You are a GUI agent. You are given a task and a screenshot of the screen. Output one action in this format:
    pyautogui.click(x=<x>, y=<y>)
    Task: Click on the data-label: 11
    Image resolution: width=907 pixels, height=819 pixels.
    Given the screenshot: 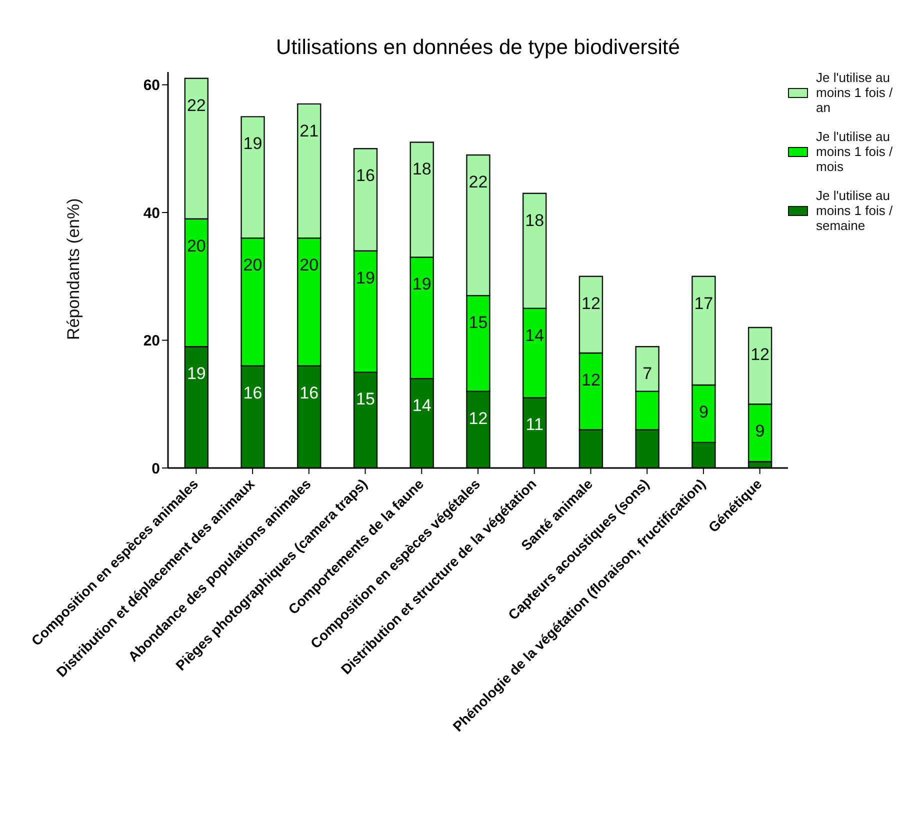 What is the action you would take?
    pyautogui.click(x=535, y=424)
    